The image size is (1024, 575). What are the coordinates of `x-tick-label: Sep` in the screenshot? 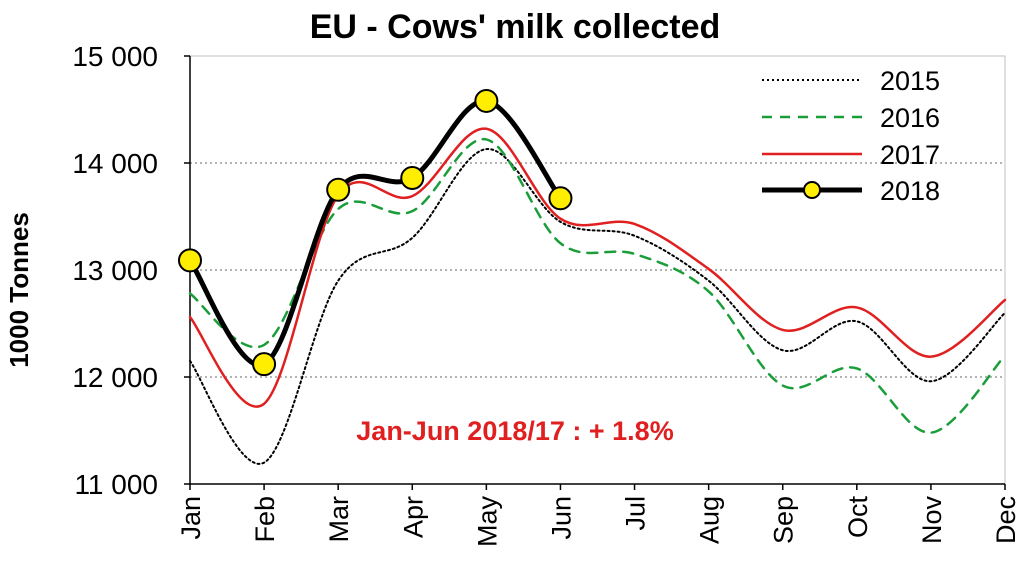 It's located at (784, 520).